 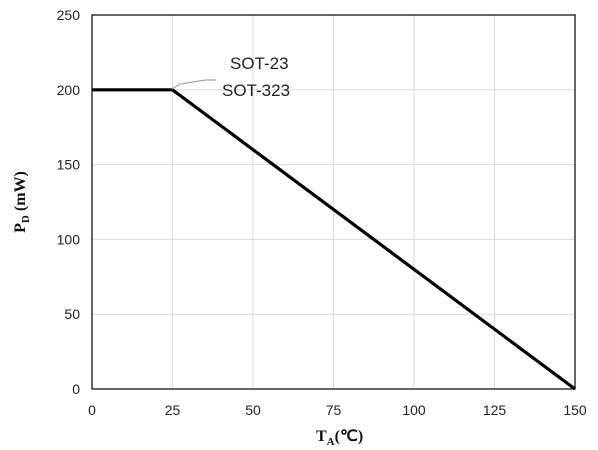 I want to click on y-axis-title-main: P, so click(x=20, y=228).